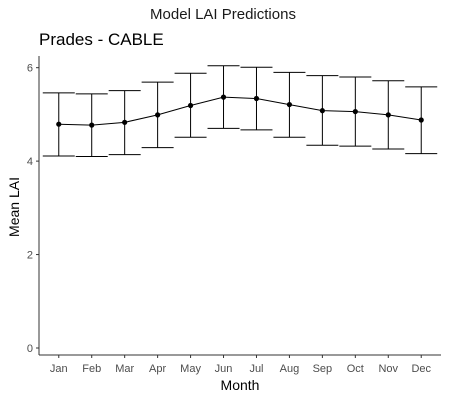 The width and height of the screenshot is (450, 400). What do you see at coordinates (224, 369) in the screenshot?
I see `x-tick-label: Jun` at bounding box center [224, 369].